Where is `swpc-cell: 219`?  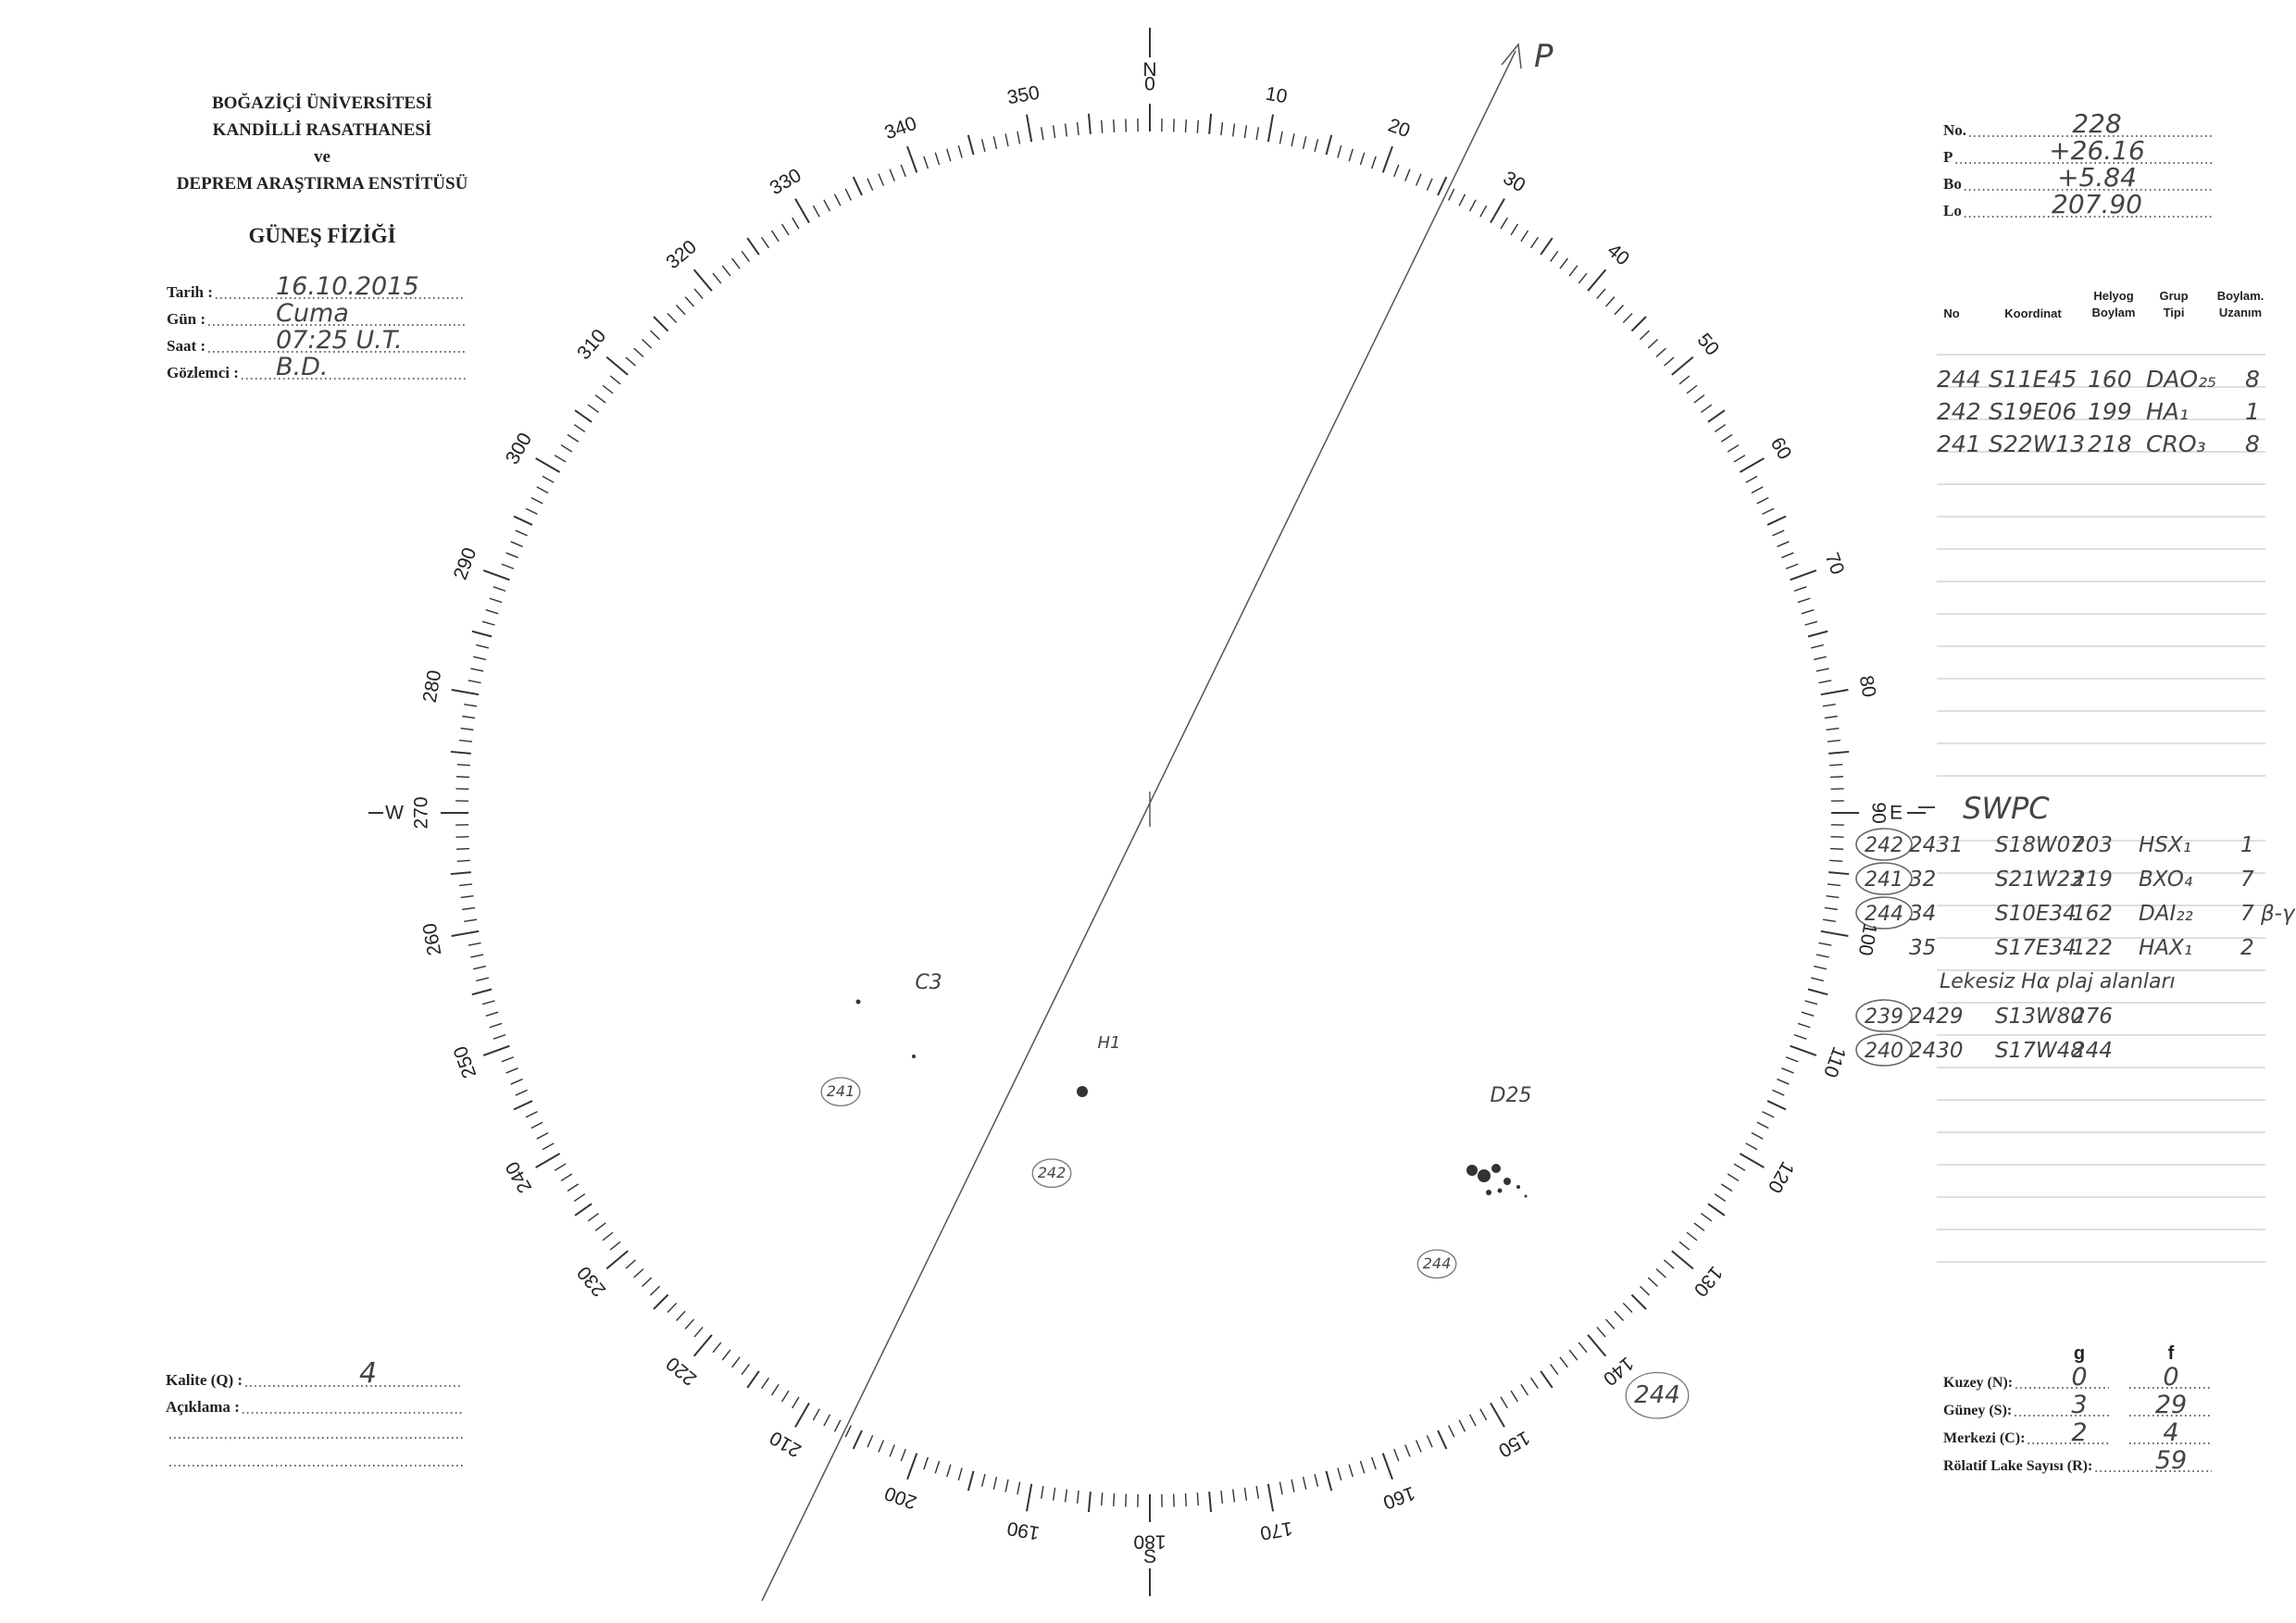
swpc-cell: 219 is located at coordinates (2092, 880).